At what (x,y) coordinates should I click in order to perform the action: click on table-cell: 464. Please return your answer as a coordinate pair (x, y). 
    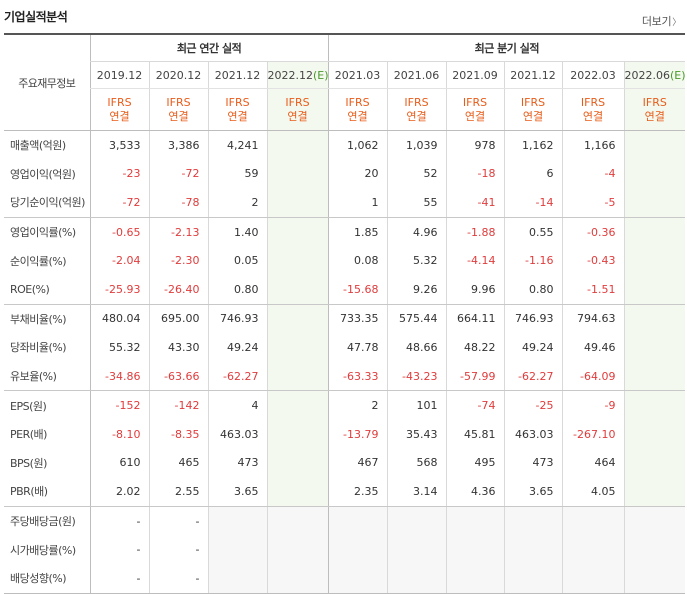
    Looking at the image, I should click on (593, 463).